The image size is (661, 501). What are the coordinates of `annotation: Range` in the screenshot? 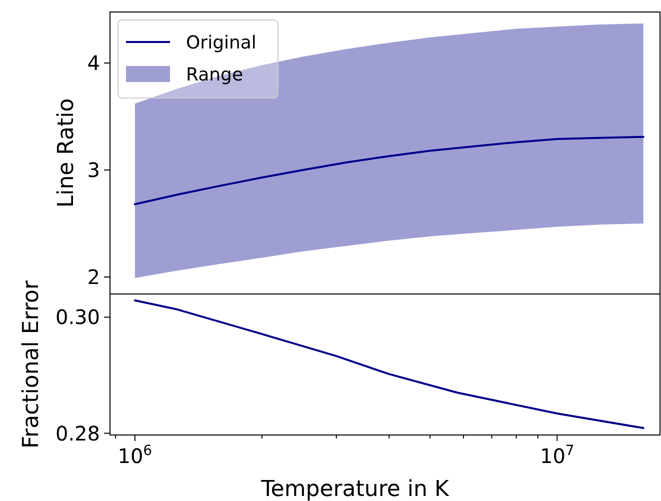 It's located at (215, 75).